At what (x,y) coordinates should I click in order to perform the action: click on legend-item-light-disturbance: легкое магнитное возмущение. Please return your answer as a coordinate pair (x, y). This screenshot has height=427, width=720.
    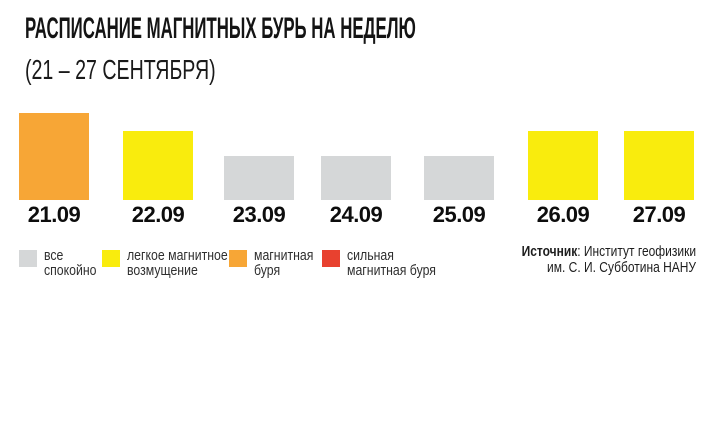
    Looking at the image, I should click on (176, 262).